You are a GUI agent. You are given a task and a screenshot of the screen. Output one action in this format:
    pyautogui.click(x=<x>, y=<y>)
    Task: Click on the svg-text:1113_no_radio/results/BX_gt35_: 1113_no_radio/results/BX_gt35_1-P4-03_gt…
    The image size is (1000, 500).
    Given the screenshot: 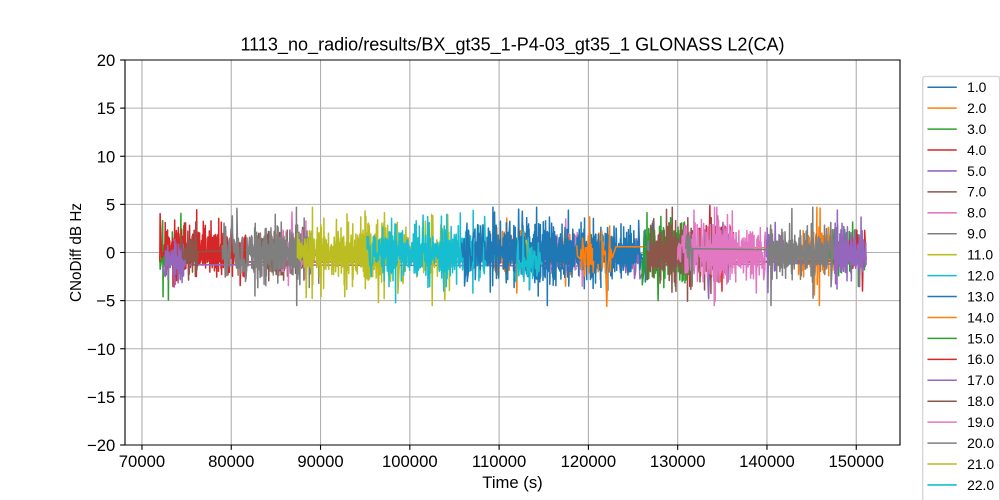 What is the action you would take?
    pyautogui.click(x=512, y=44)
    